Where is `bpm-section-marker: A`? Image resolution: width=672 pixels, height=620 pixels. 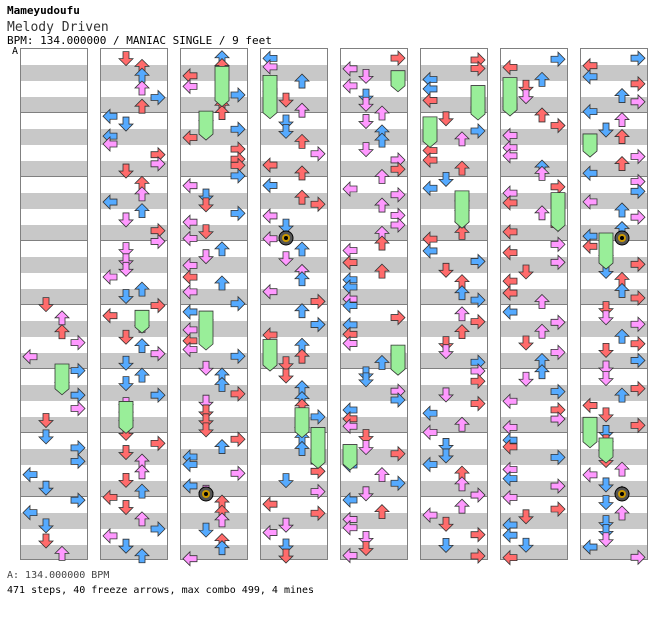 bpm-section-marker: A is located at coordinates (15, 51).